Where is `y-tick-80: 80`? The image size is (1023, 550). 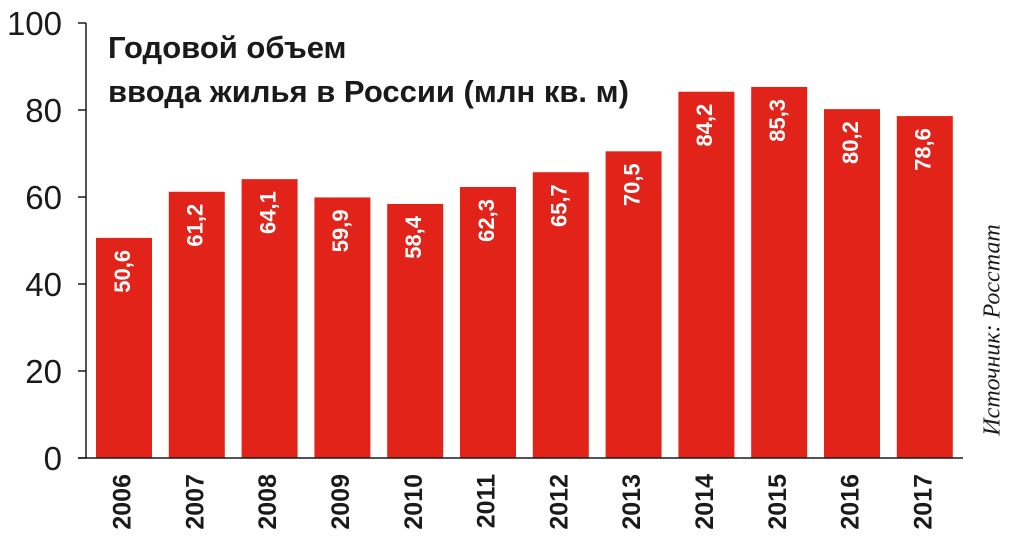 y-tick-80: 80 is located at coordinates (43, 110).